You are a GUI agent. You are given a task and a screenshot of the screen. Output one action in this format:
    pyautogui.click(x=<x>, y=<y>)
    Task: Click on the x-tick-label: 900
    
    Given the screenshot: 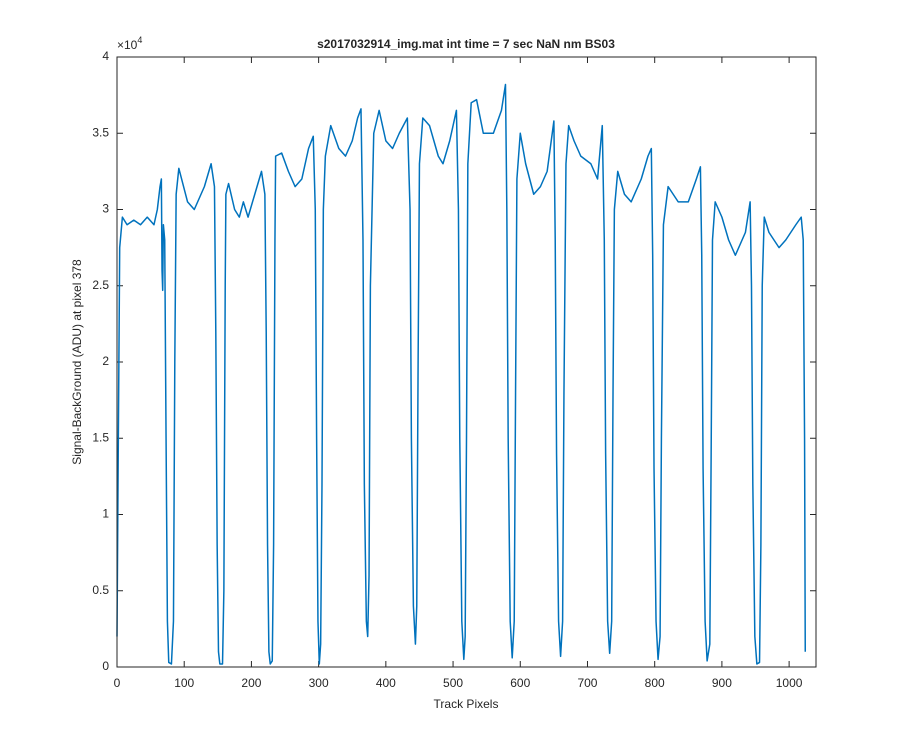 What is the action you would take?
    pyautogui.click(x=722, y=683)
    